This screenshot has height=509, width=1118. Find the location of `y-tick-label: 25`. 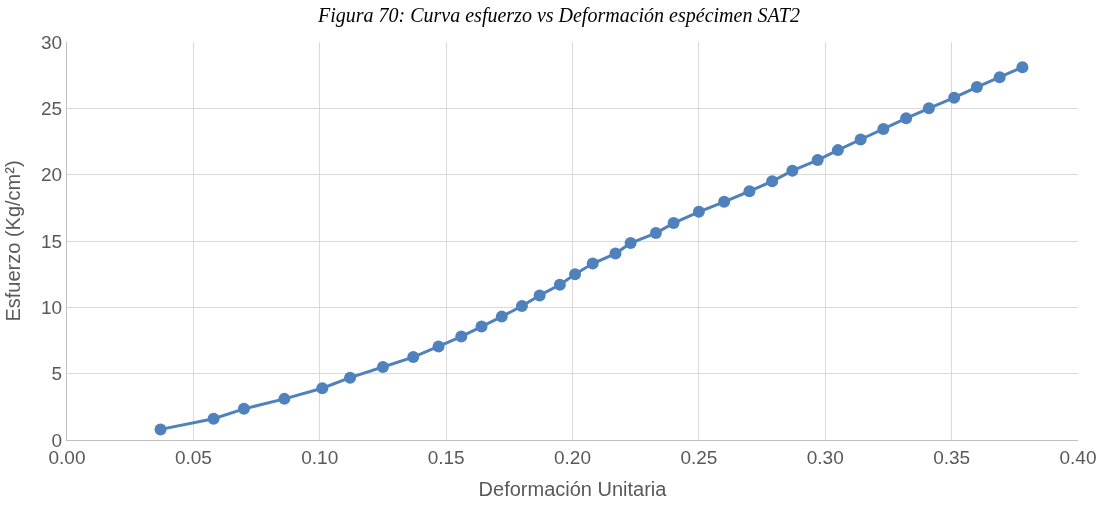

y-tick-label: 25 is located at coordinates (52, 108).